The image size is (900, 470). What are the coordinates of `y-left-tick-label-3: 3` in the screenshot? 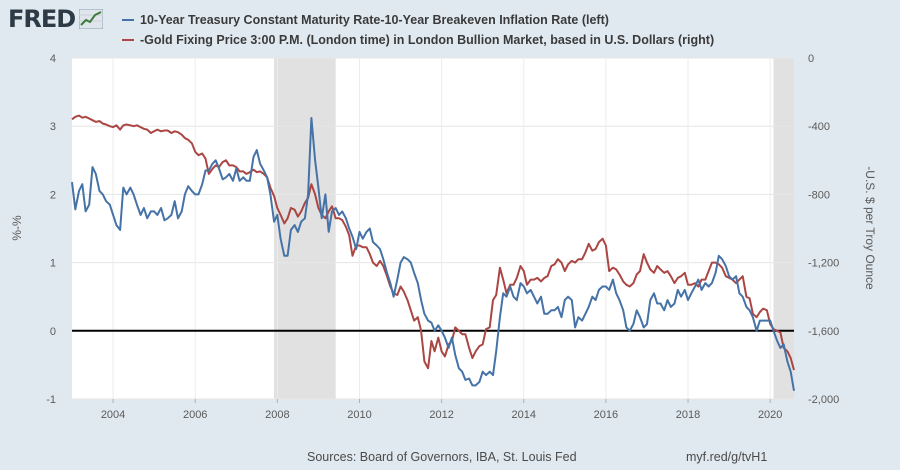 It's located at (53, 127).